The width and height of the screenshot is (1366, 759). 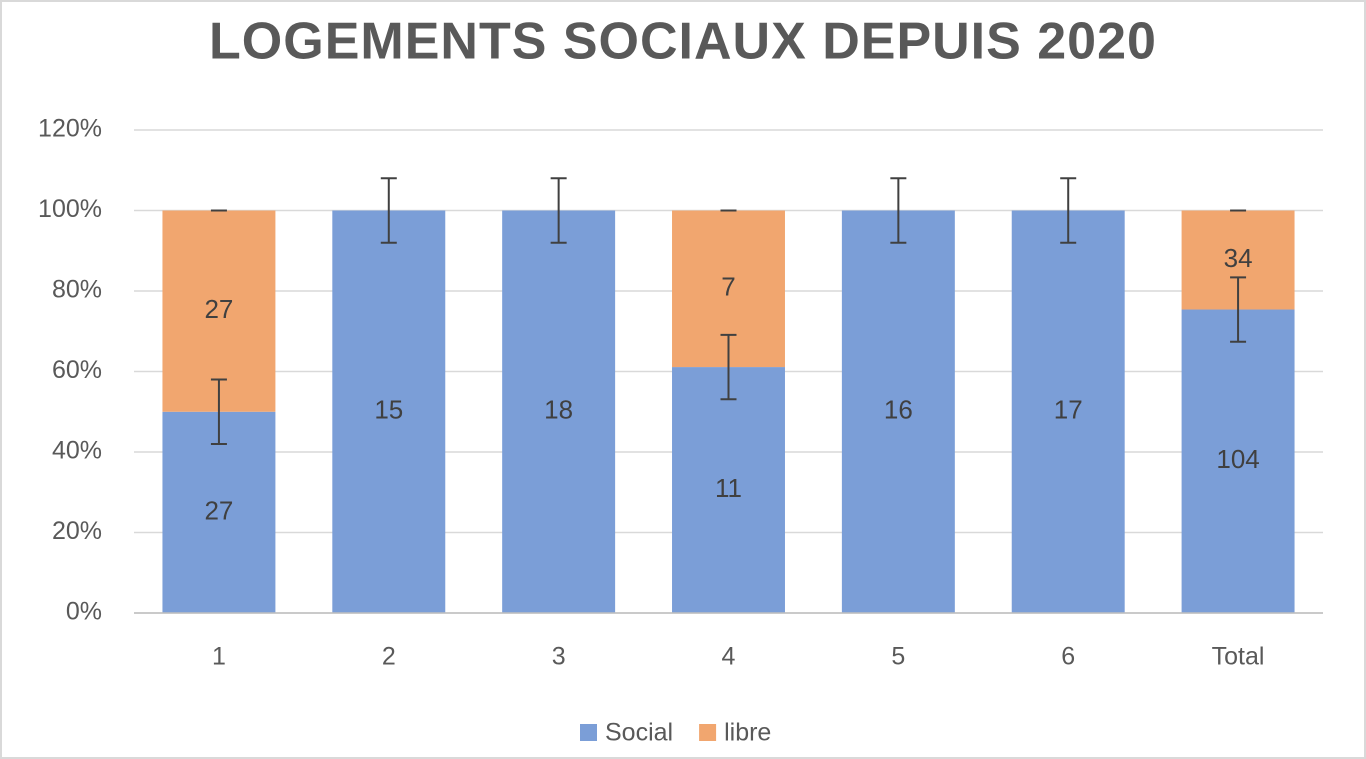 I want to click on x-tick-label: 2, so click(x=389, y=657).